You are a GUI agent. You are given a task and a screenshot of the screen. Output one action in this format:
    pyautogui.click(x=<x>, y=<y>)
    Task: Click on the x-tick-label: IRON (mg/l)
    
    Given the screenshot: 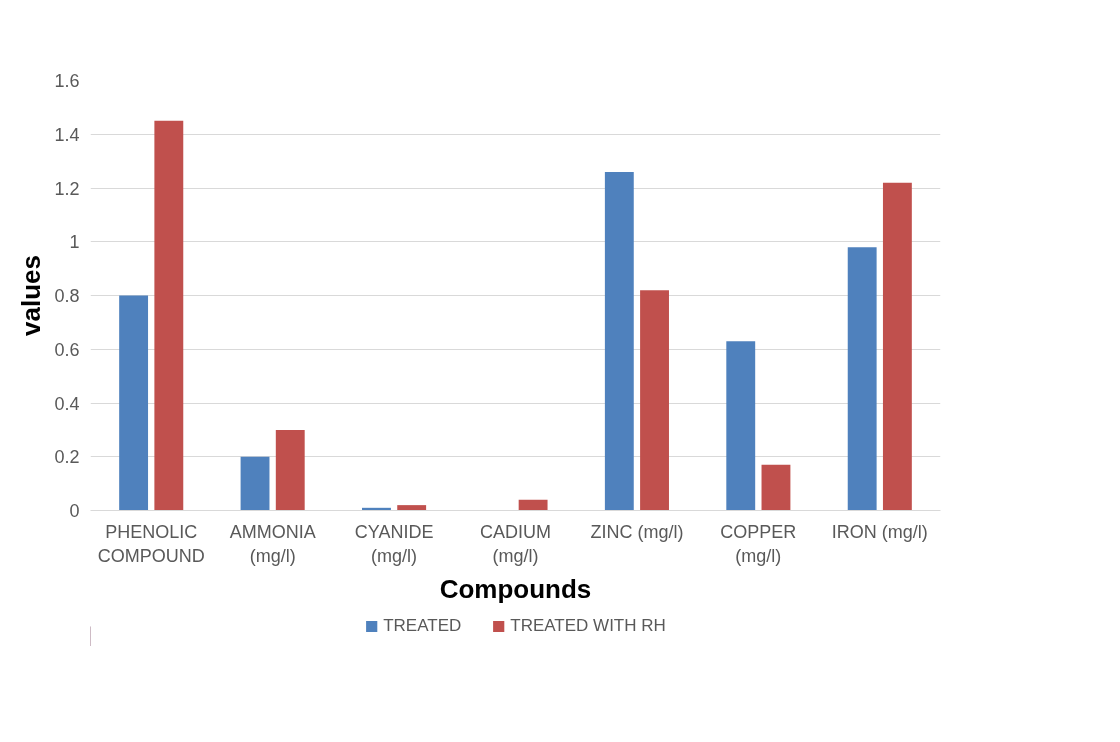 What is the action you would take?
    pyautogui.click(x=879, y=531)
    